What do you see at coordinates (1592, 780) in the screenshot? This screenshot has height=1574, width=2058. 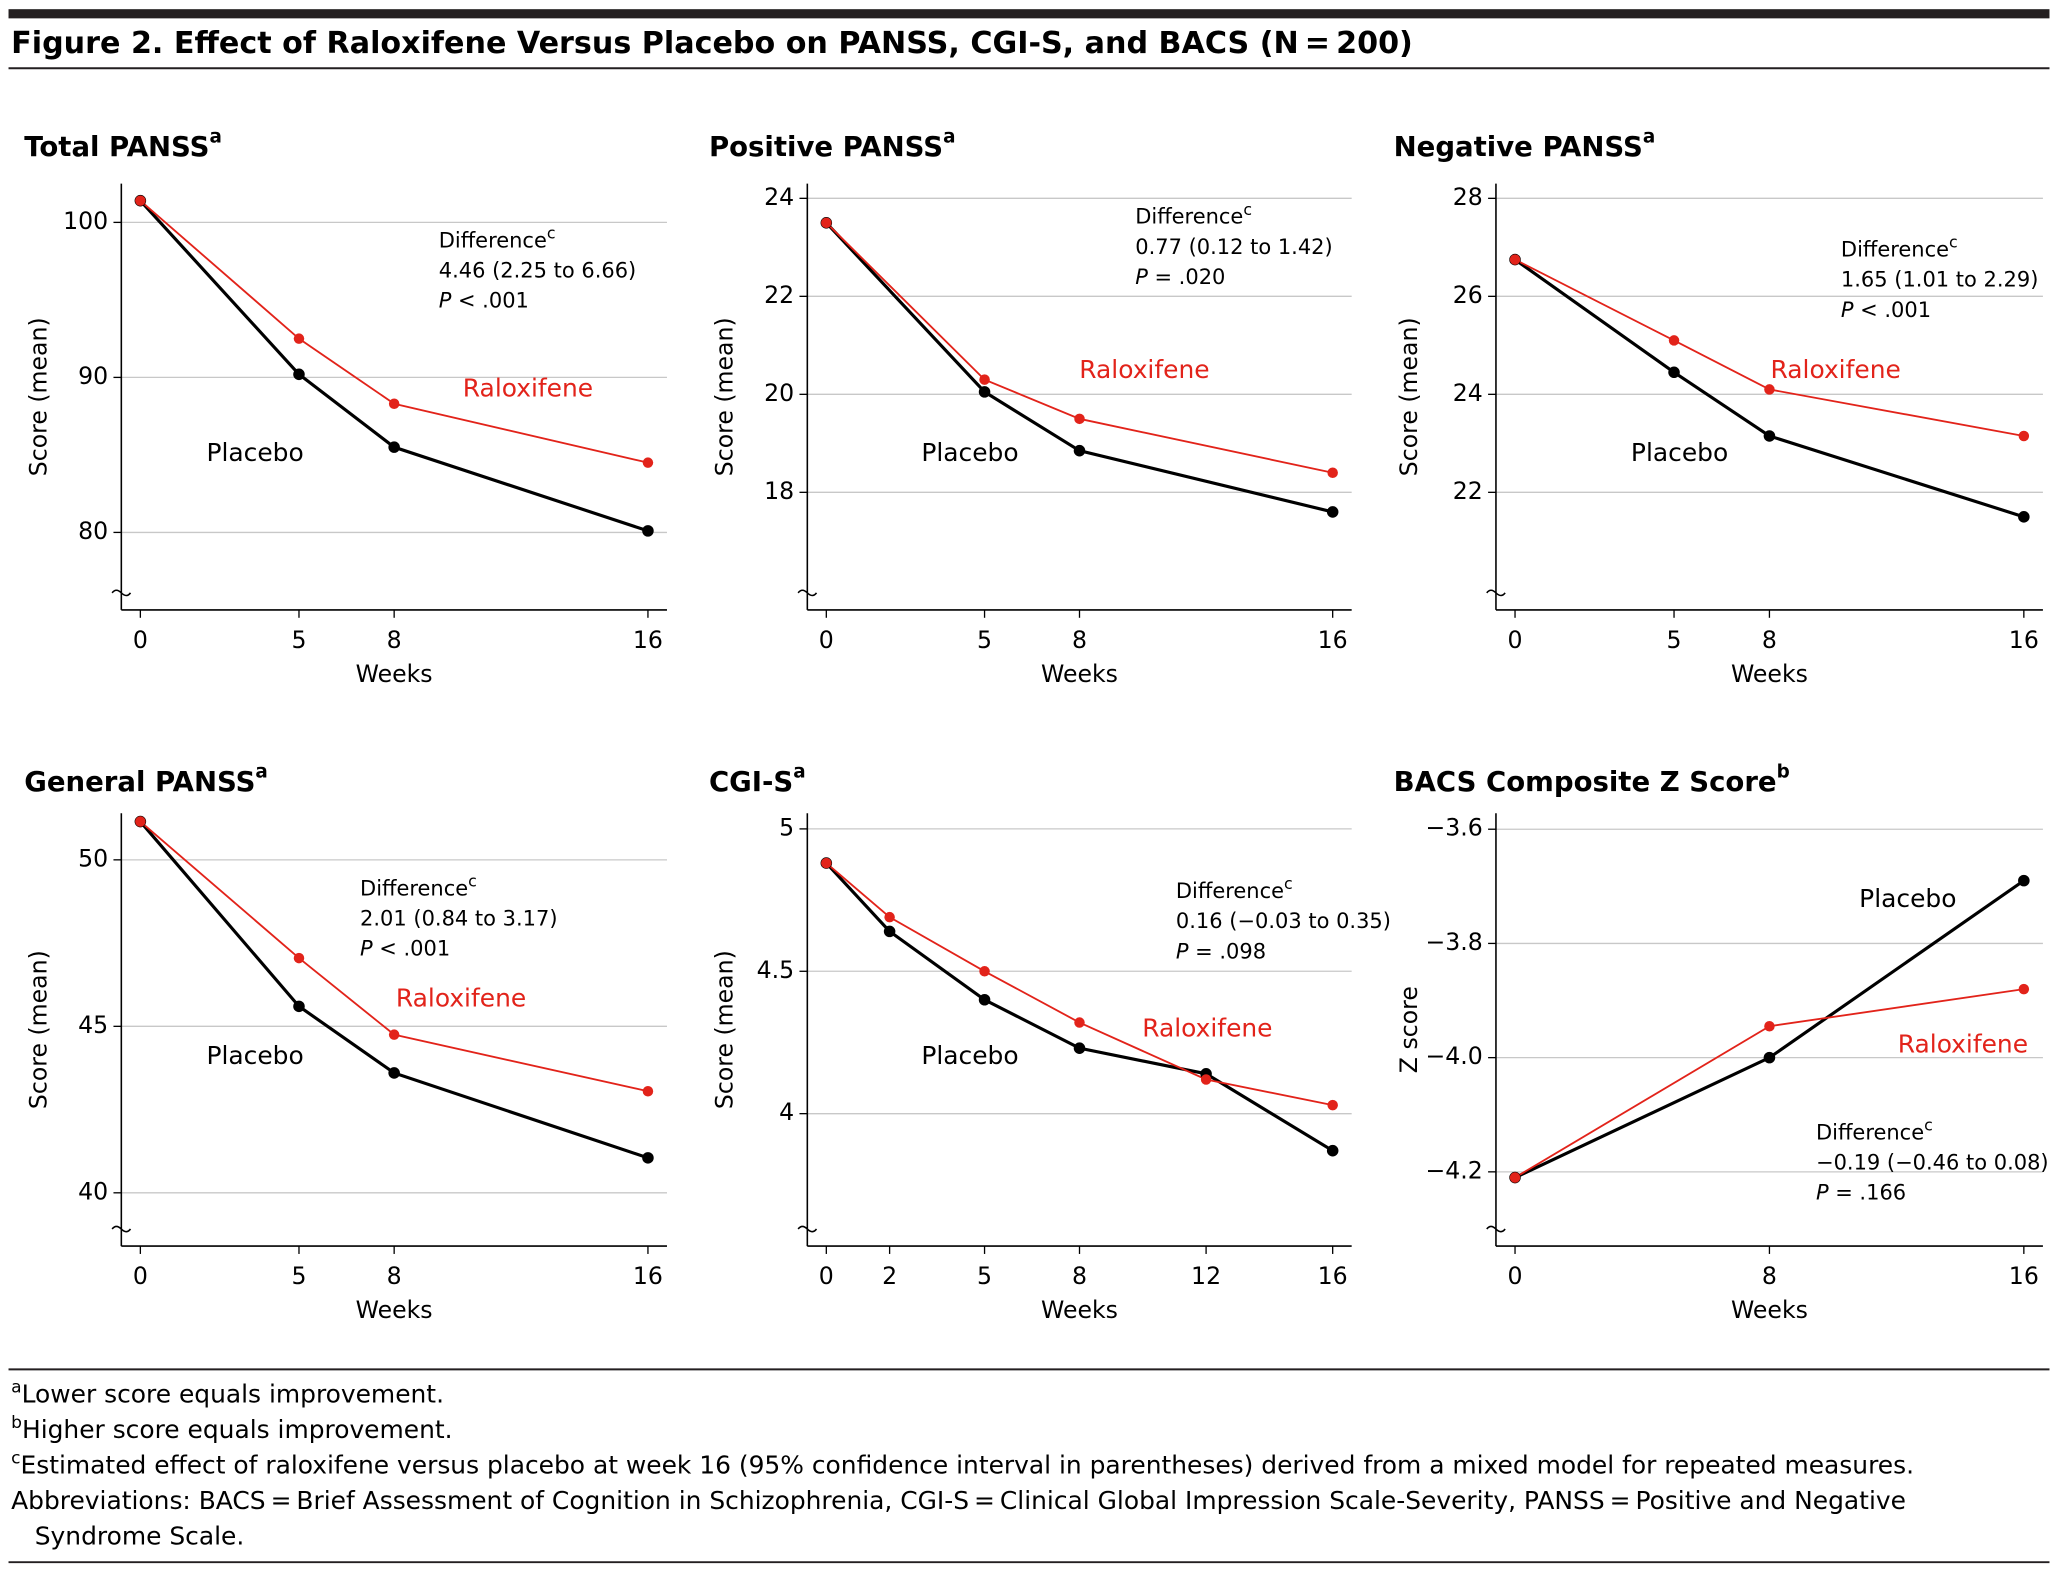 I see `panel-title: BACS Composite Z Scoreb` at bounding box center [1592, 780].